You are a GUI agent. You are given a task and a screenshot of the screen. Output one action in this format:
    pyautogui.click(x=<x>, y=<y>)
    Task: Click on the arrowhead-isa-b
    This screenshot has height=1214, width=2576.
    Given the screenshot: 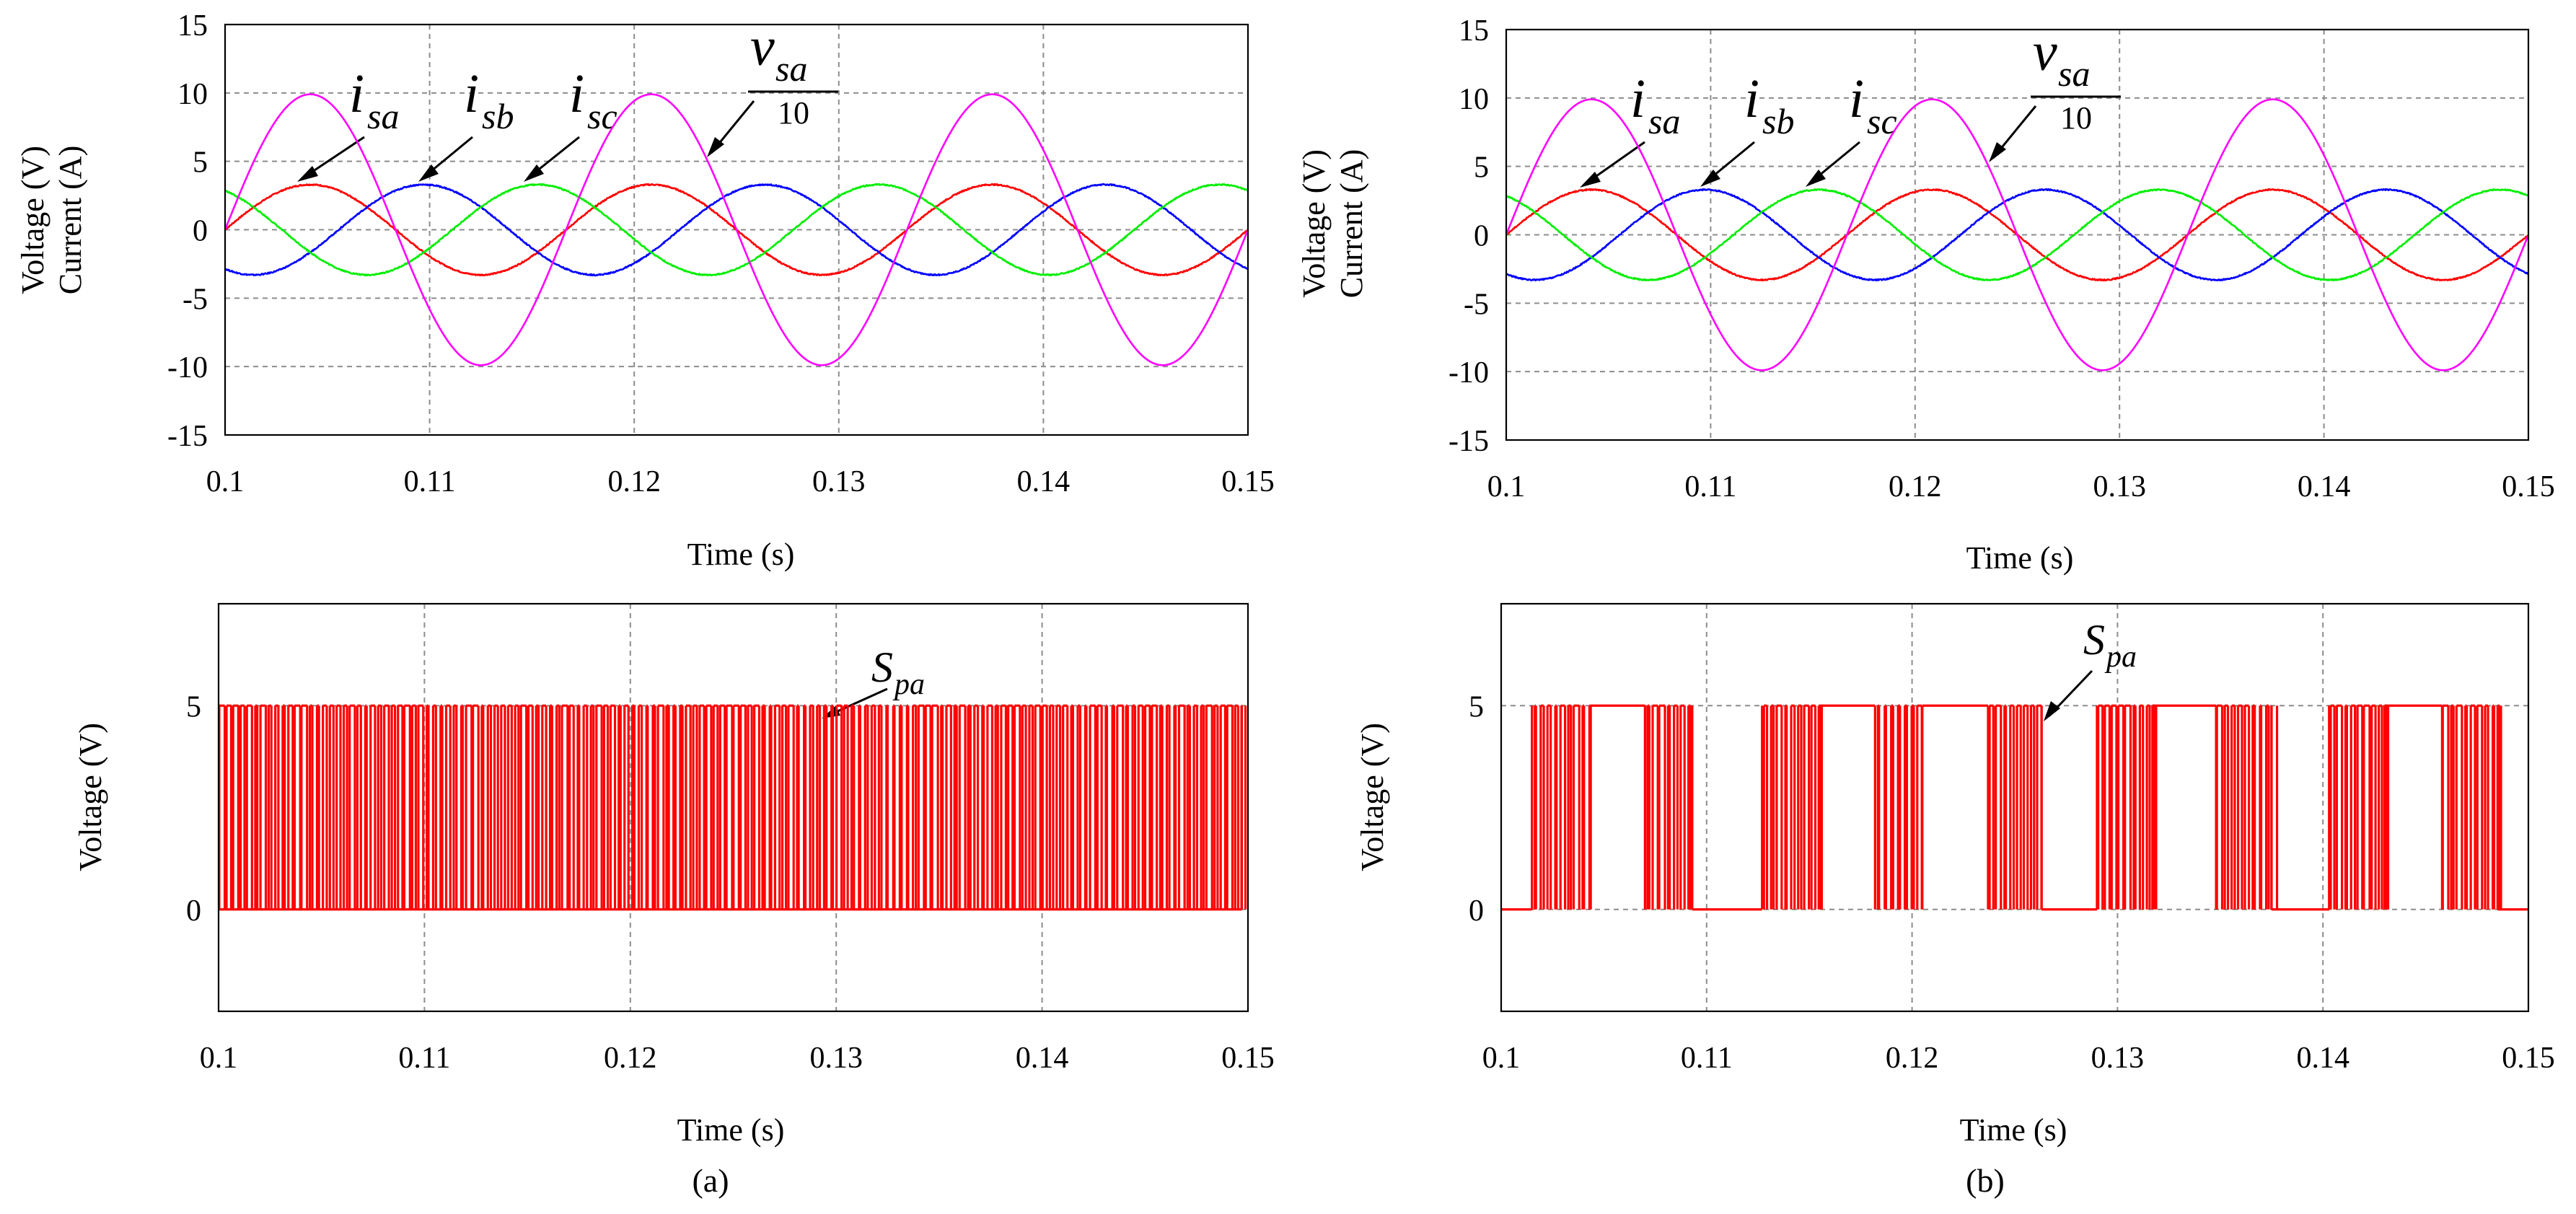 What is the action you would take?
    pyautogui.click(x=1590, y=180)
    